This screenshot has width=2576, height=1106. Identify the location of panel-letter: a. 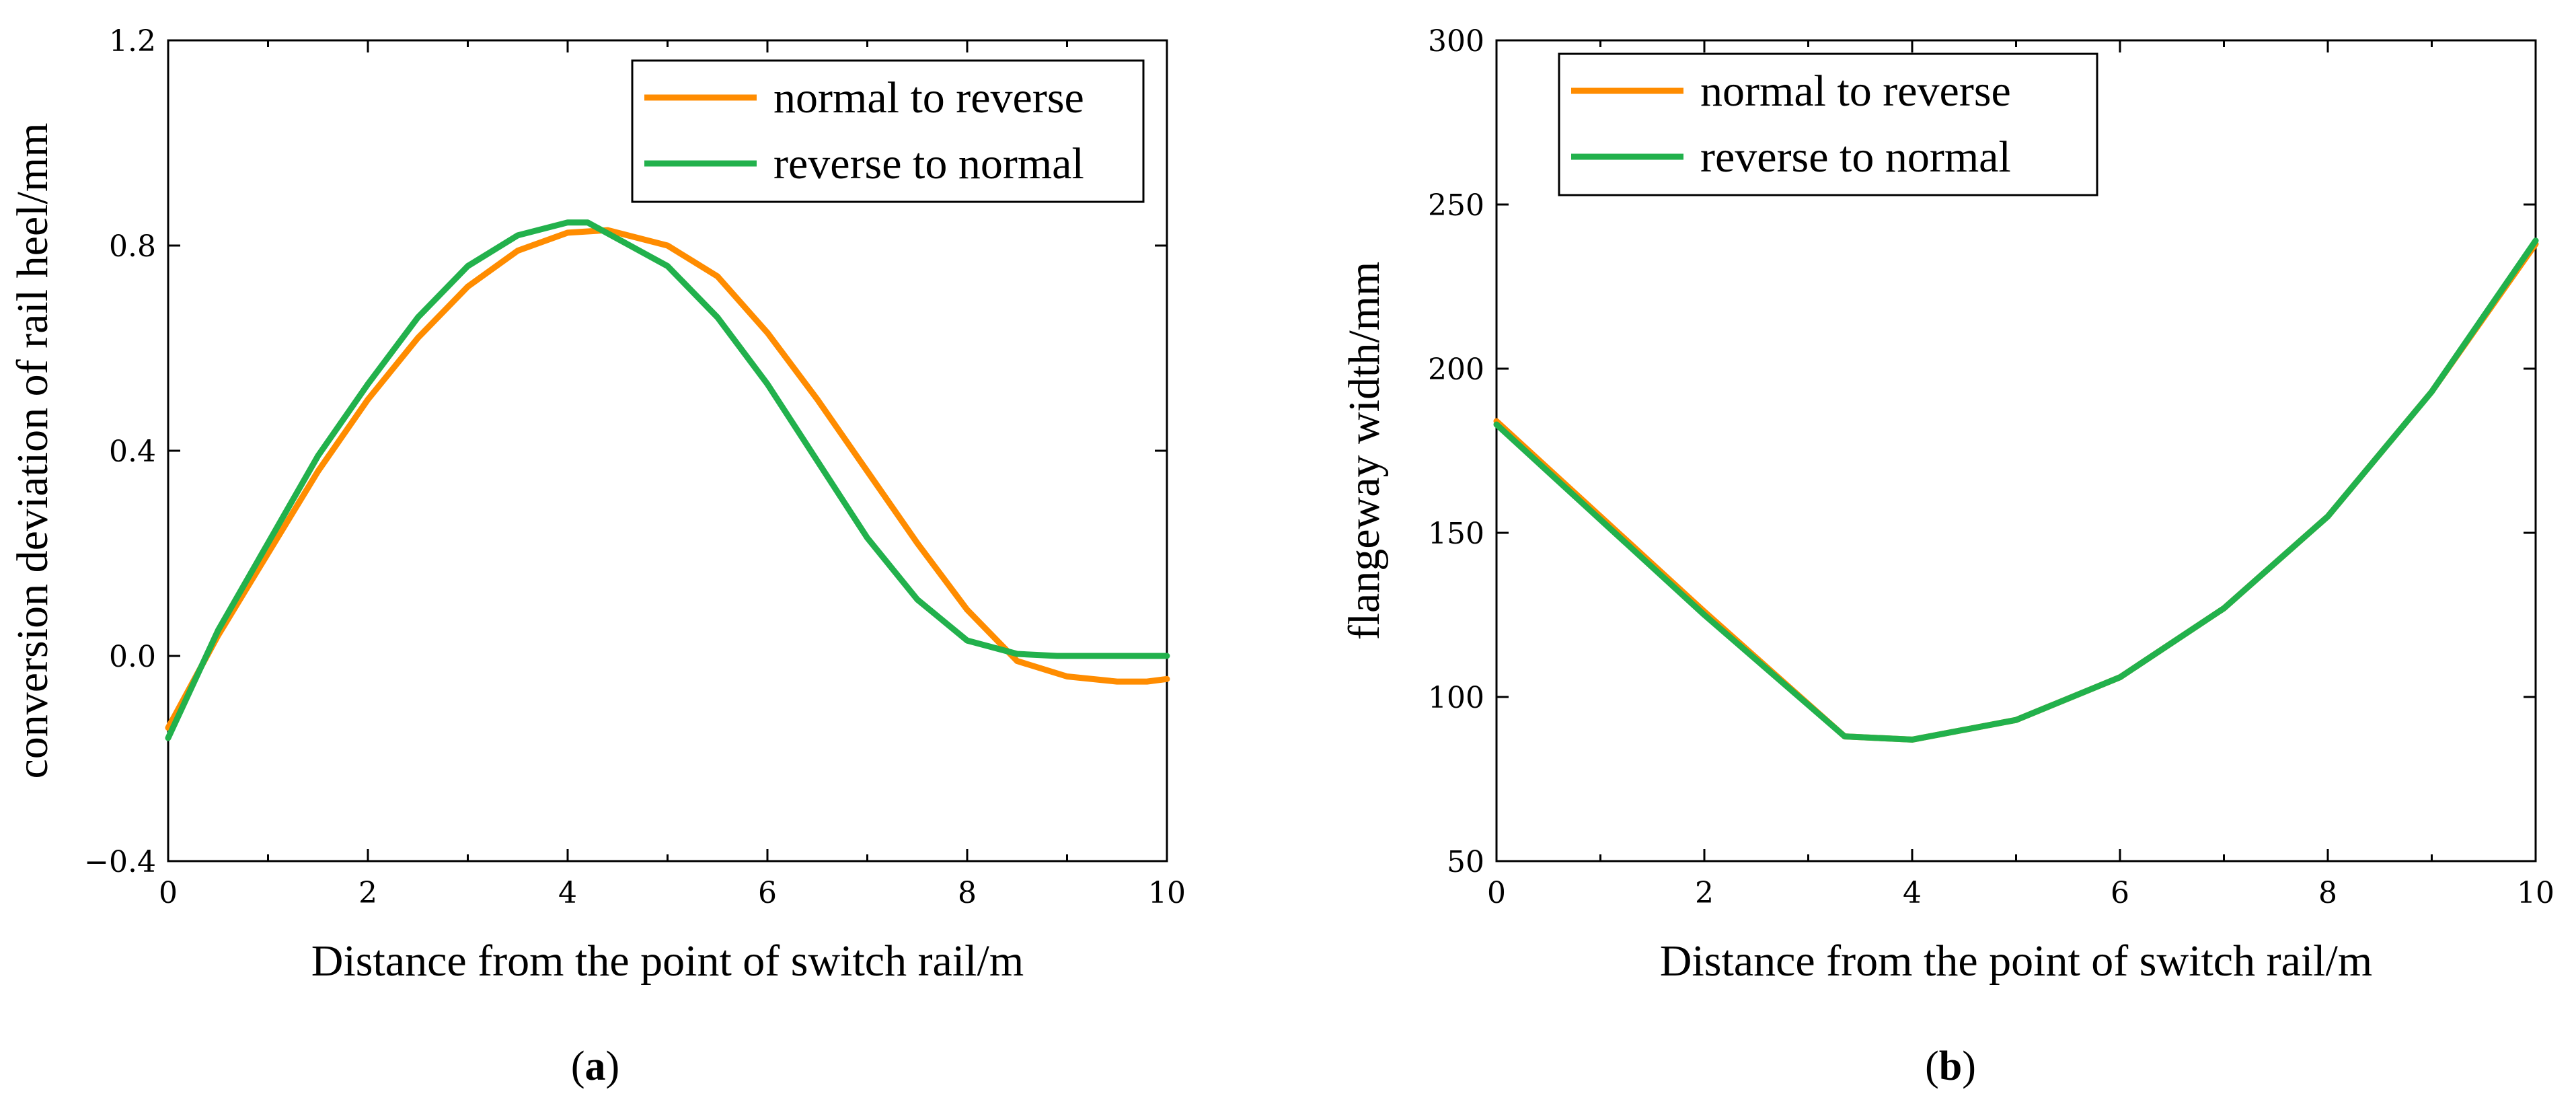
(595, 1066).